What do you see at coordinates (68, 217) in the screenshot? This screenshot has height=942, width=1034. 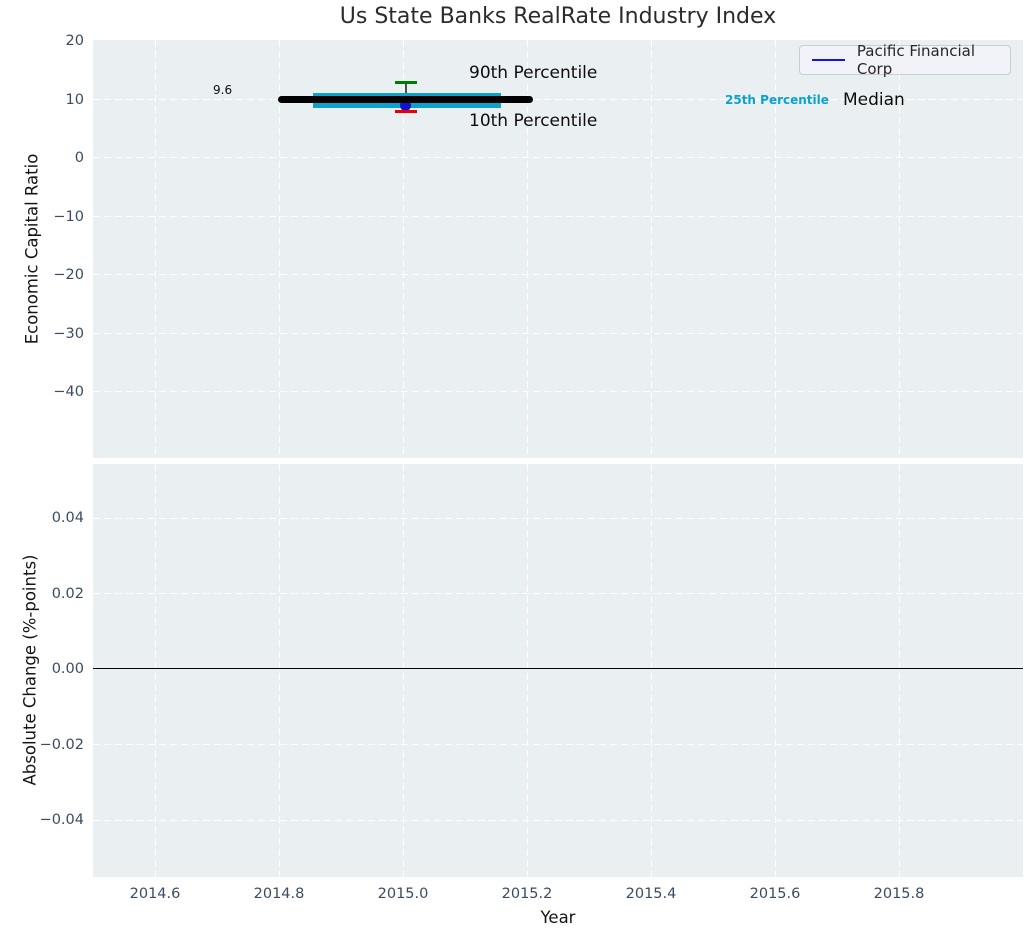 I see `y-tick-label: −10` at bounding box center [68, 217].